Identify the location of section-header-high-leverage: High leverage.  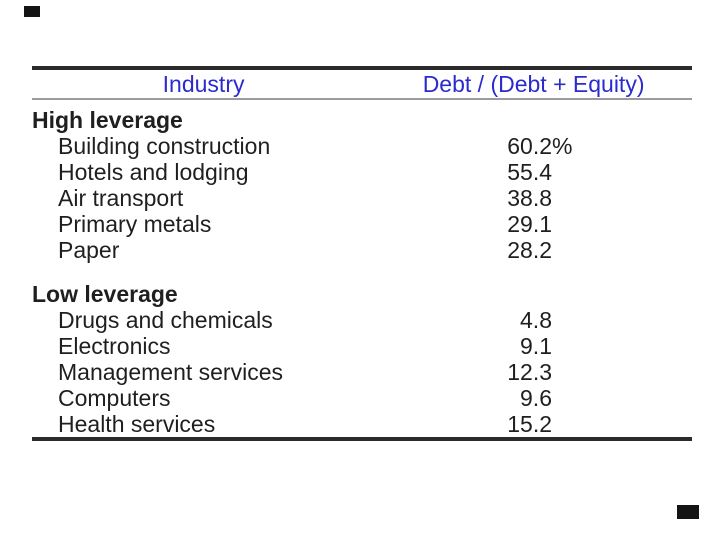
(107, 120).